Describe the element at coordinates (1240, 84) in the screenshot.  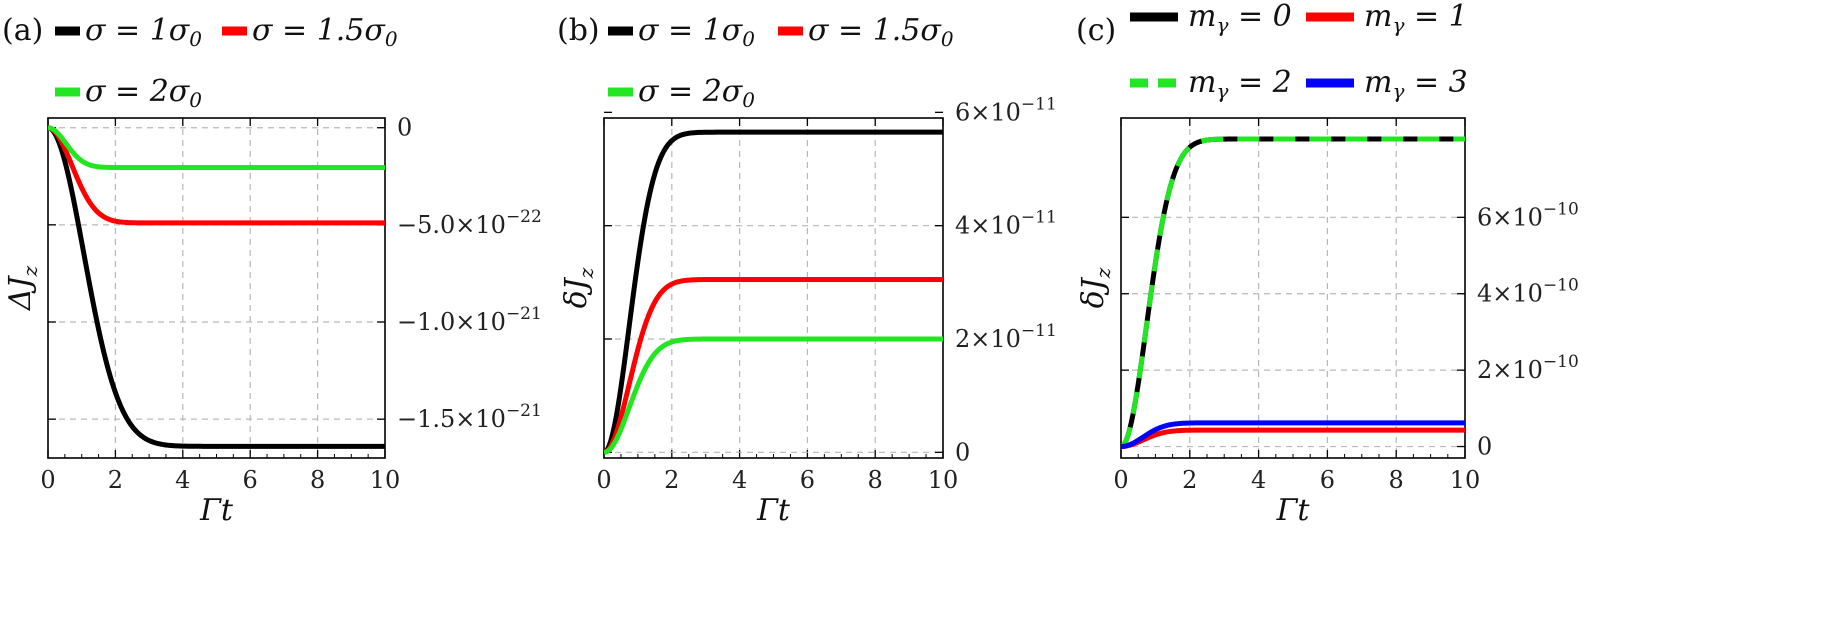
I see `legend-label-2: mγ = 2` at that location.